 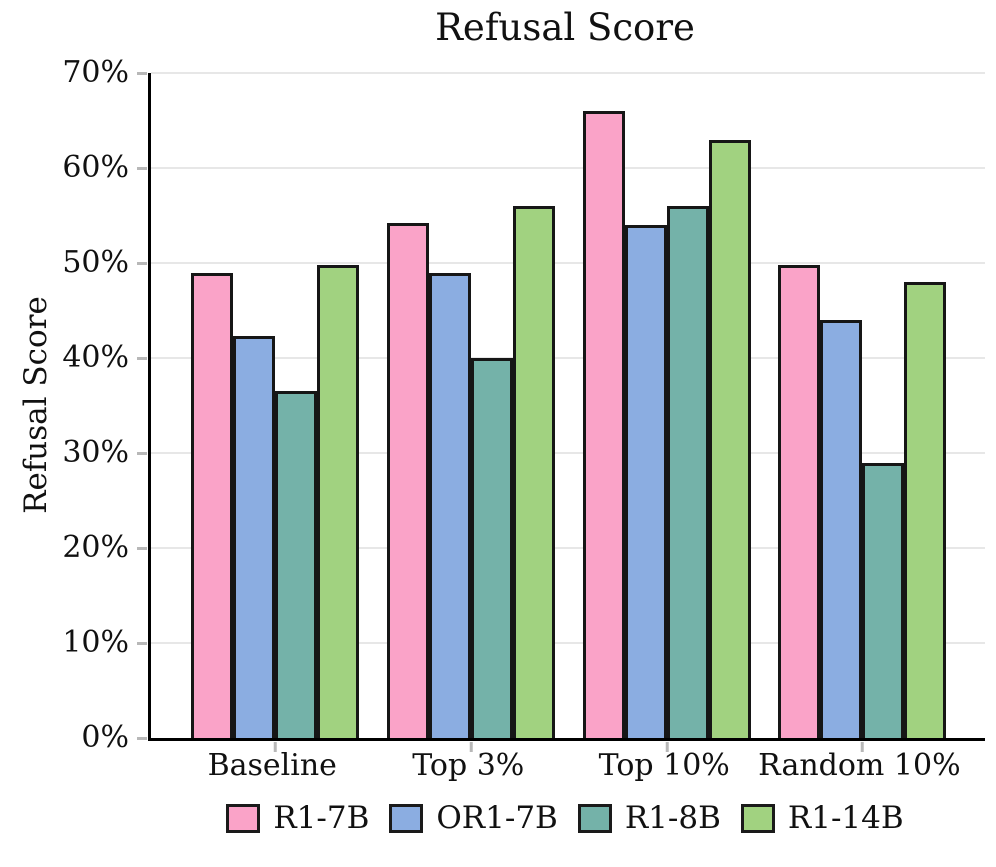 I want to click on legend-item-or1-7b: OR1-7B, so click(x=473, y=818).